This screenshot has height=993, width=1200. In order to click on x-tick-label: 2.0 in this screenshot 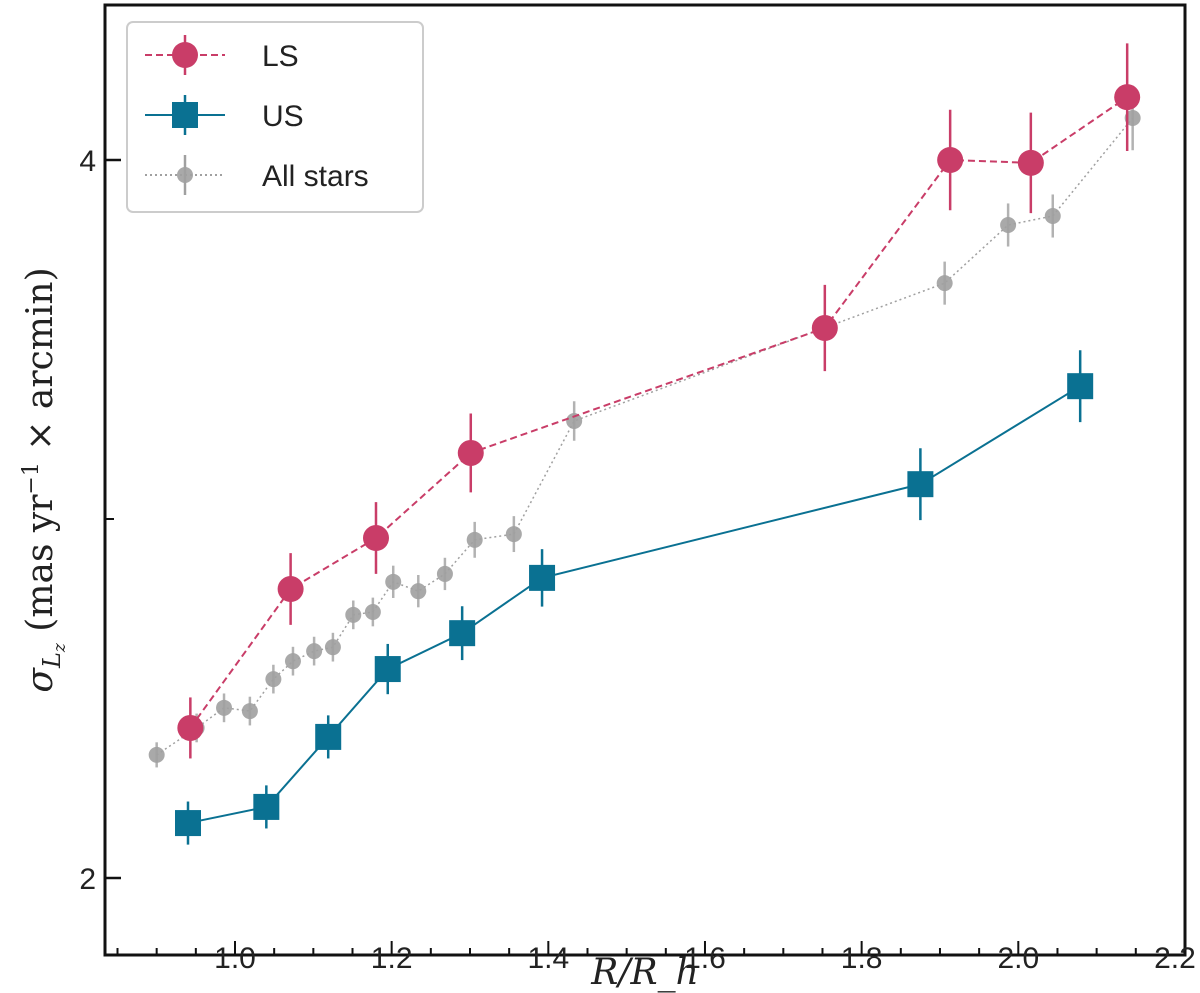, I will do `click(1018, 958)`.